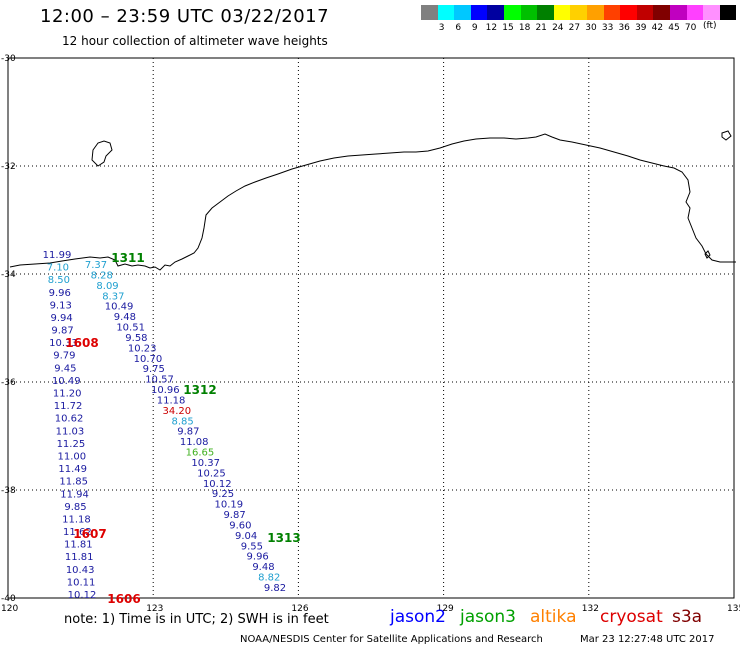  I want to click on lon-tick-label: 135, so click(733, 609).